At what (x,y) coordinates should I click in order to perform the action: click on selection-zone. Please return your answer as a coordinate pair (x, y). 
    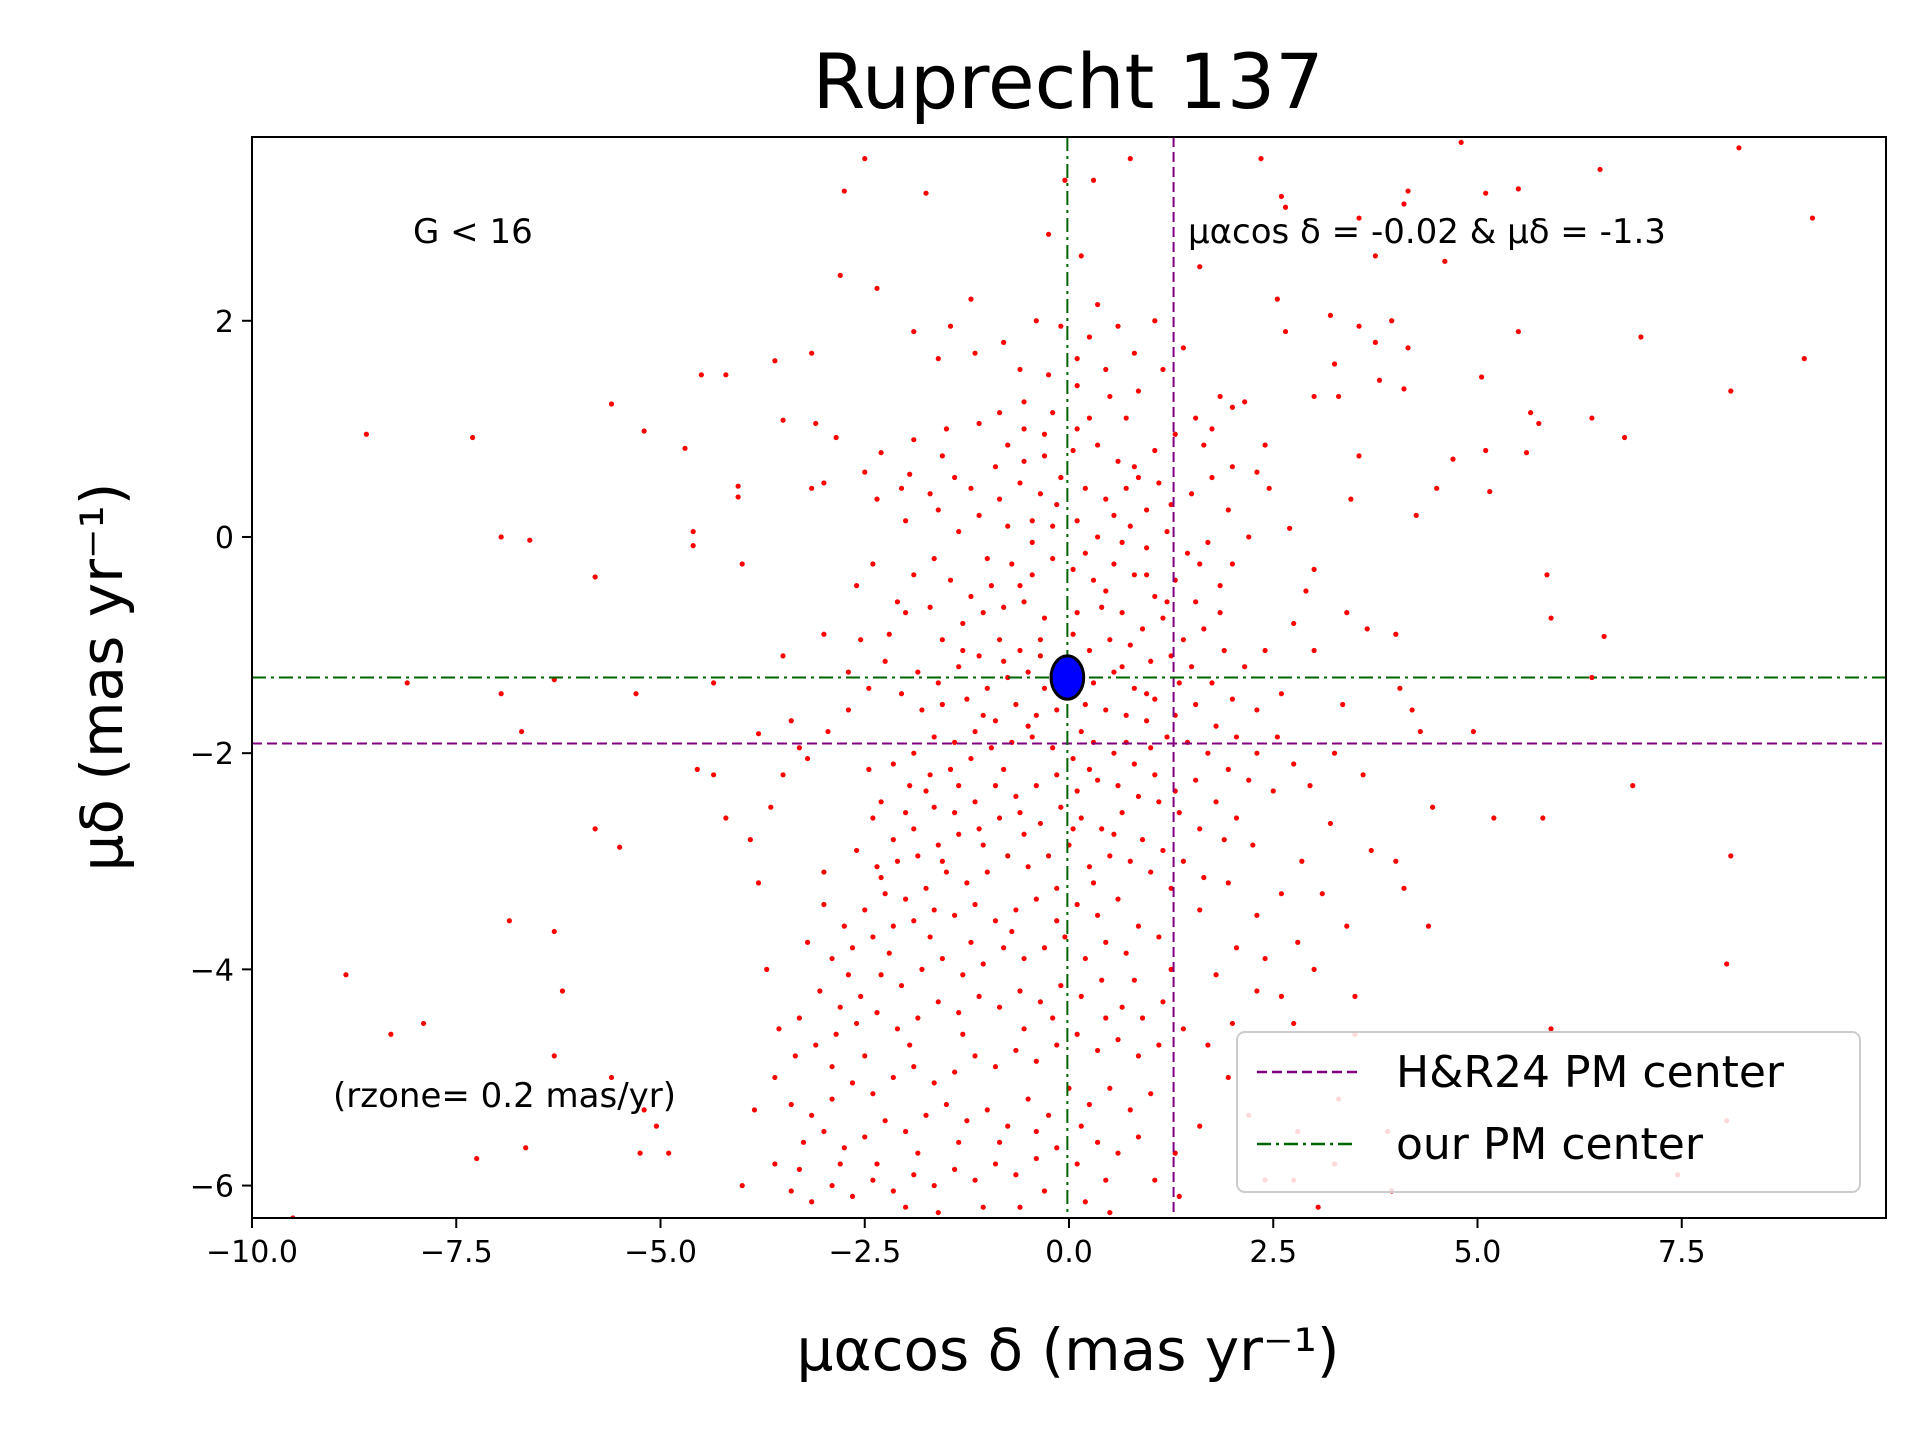
    Looking at the image, I should click on (1067, 677).